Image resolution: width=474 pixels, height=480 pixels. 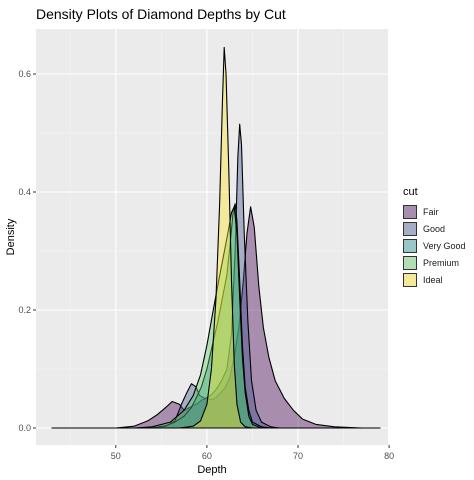 I want to click on legend-label: Ideal, so click(x=433, y=279).